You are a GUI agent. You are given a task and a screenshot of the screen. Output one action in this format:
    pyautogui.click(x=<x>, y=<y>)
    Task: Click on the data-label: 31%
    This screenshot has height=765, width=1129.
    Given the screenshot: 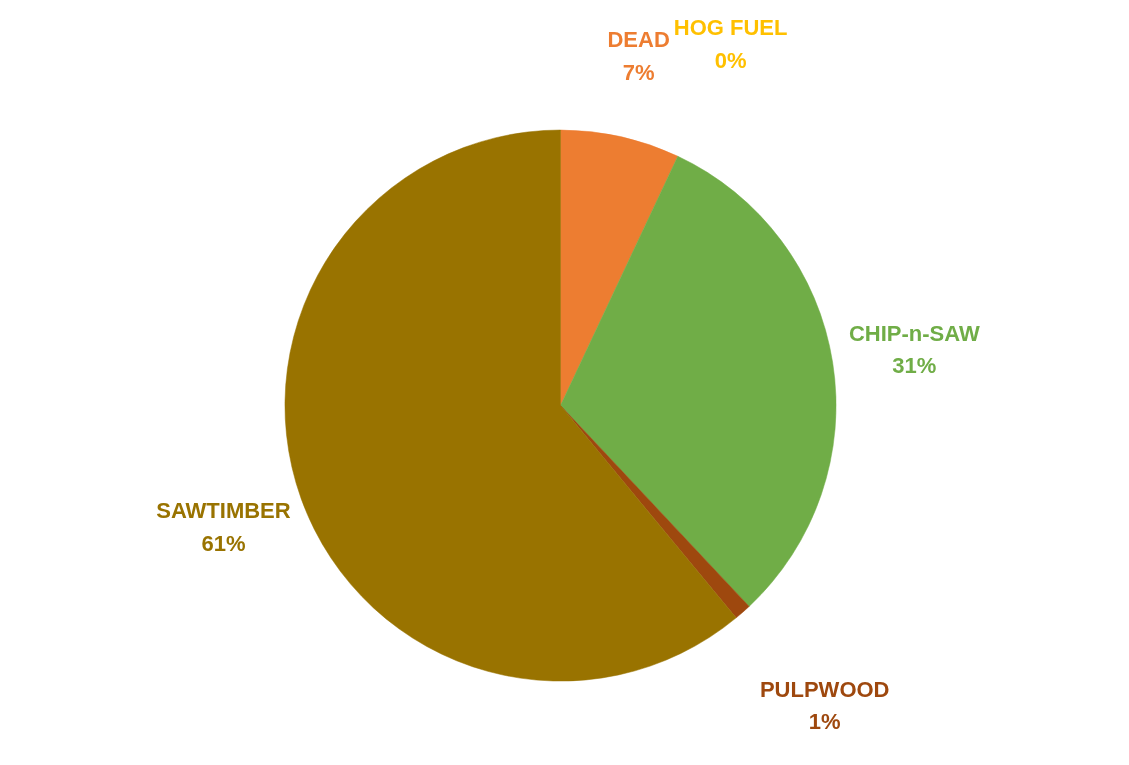 What is the action you would take?
    pyautogui.click(x=914, y=366)
    